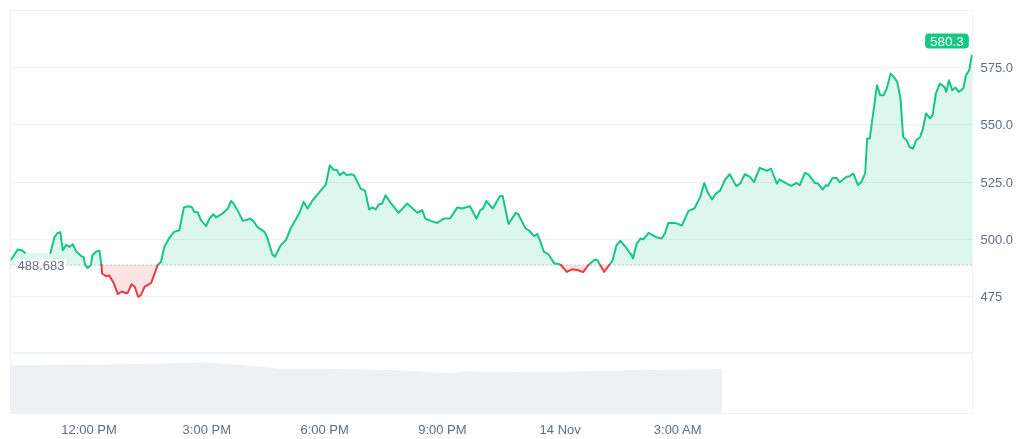  What do you see at coordinates (324, 429) in the screenshot?
I see `x-tick-label: 6:00 PM` at bounding box center [324, 429].